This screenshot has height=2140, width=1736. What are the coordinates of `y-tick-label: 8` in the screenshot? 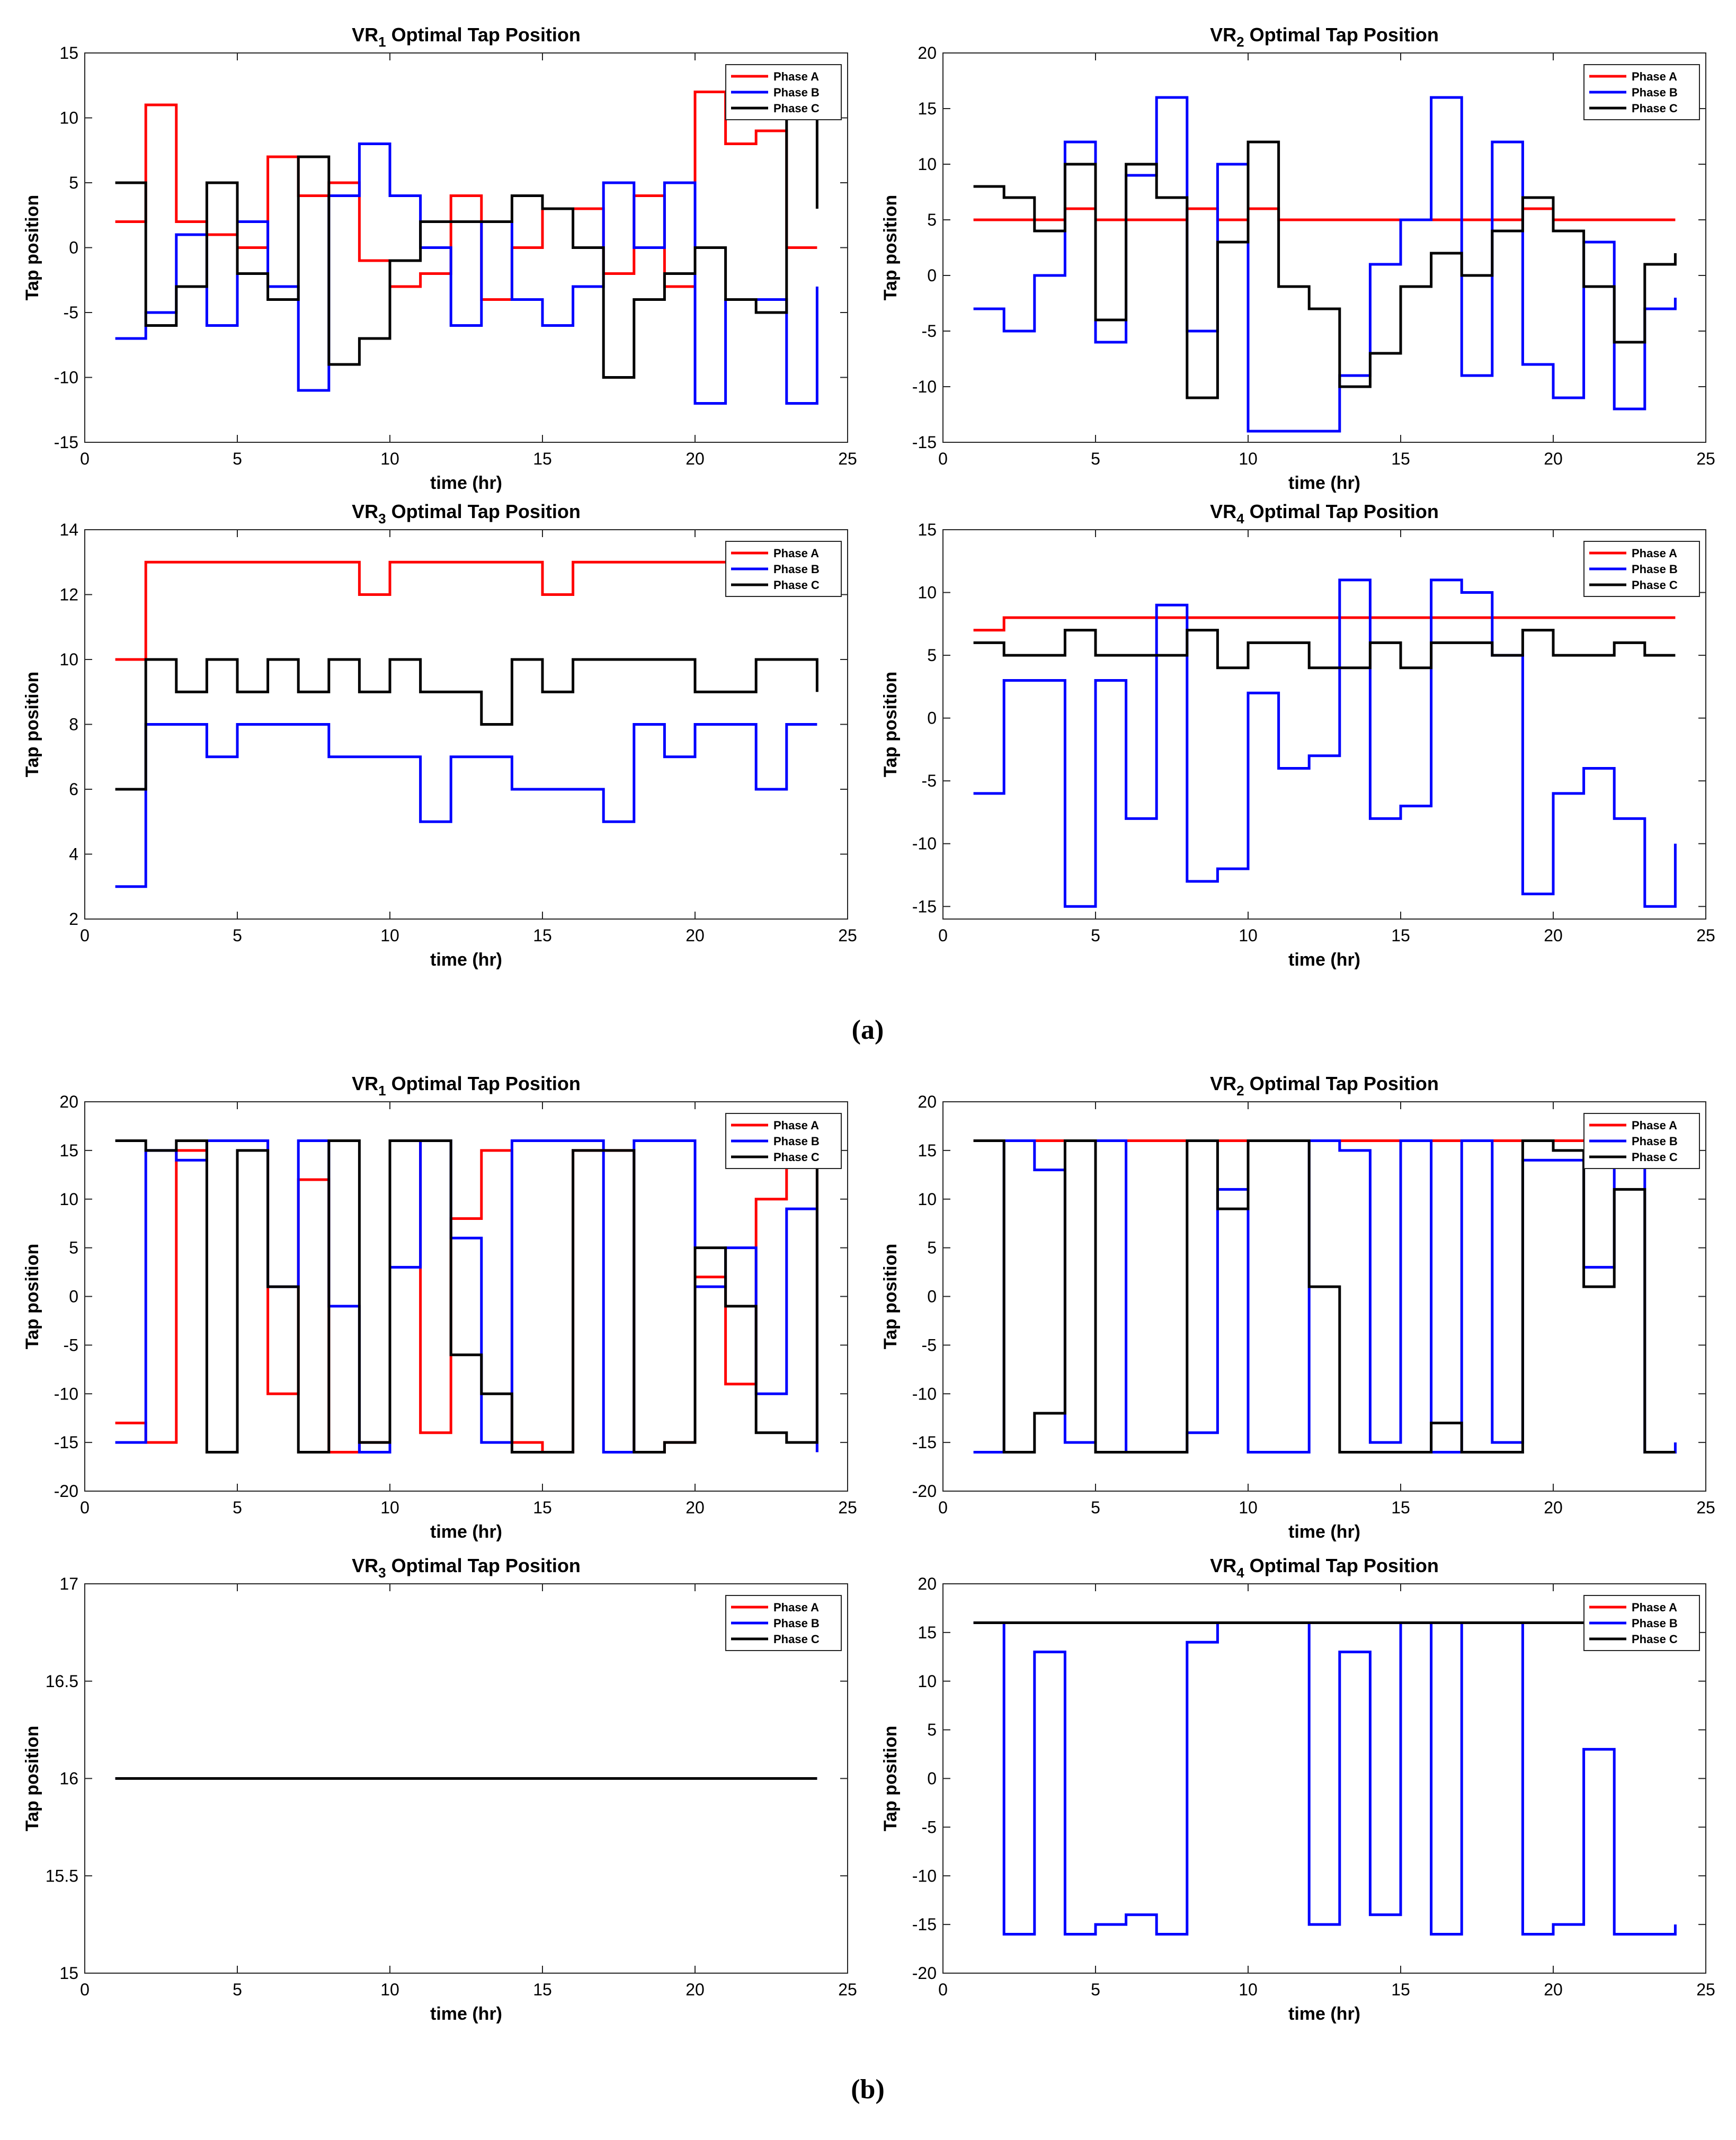 It's located at (73, 725).